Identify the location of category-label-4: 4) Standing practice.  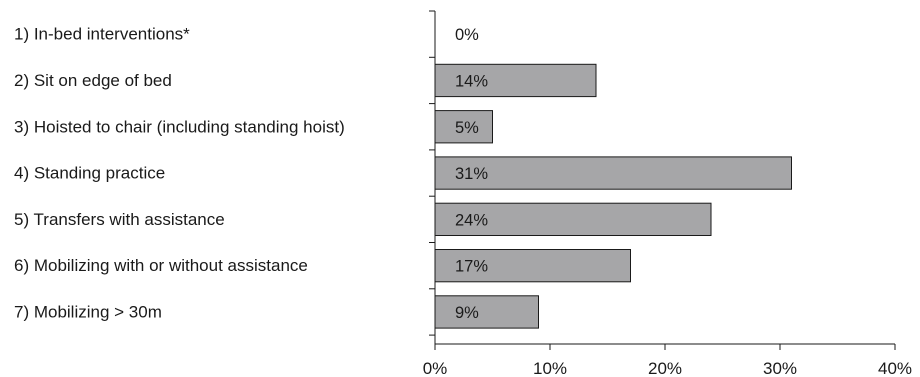
(89, 173).